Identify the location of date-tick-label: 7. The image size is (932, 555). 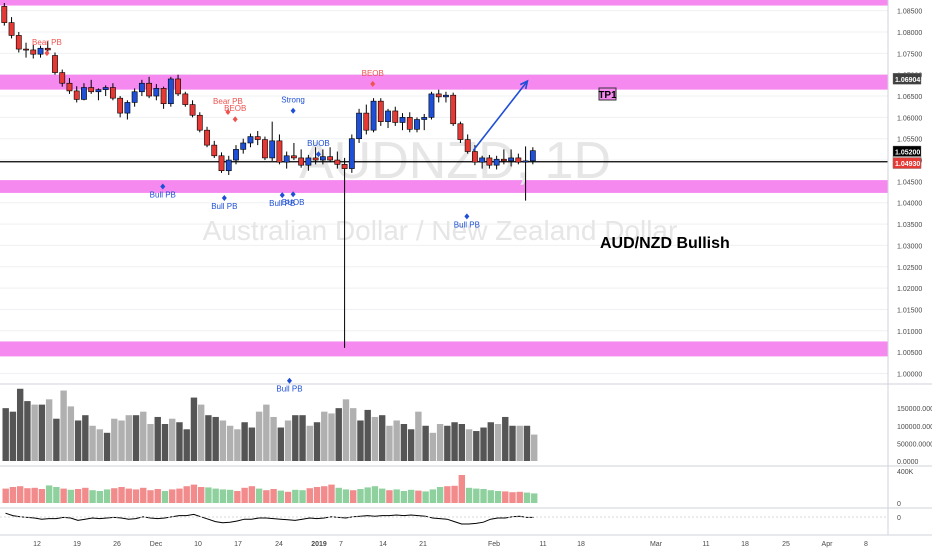
(341, 544).